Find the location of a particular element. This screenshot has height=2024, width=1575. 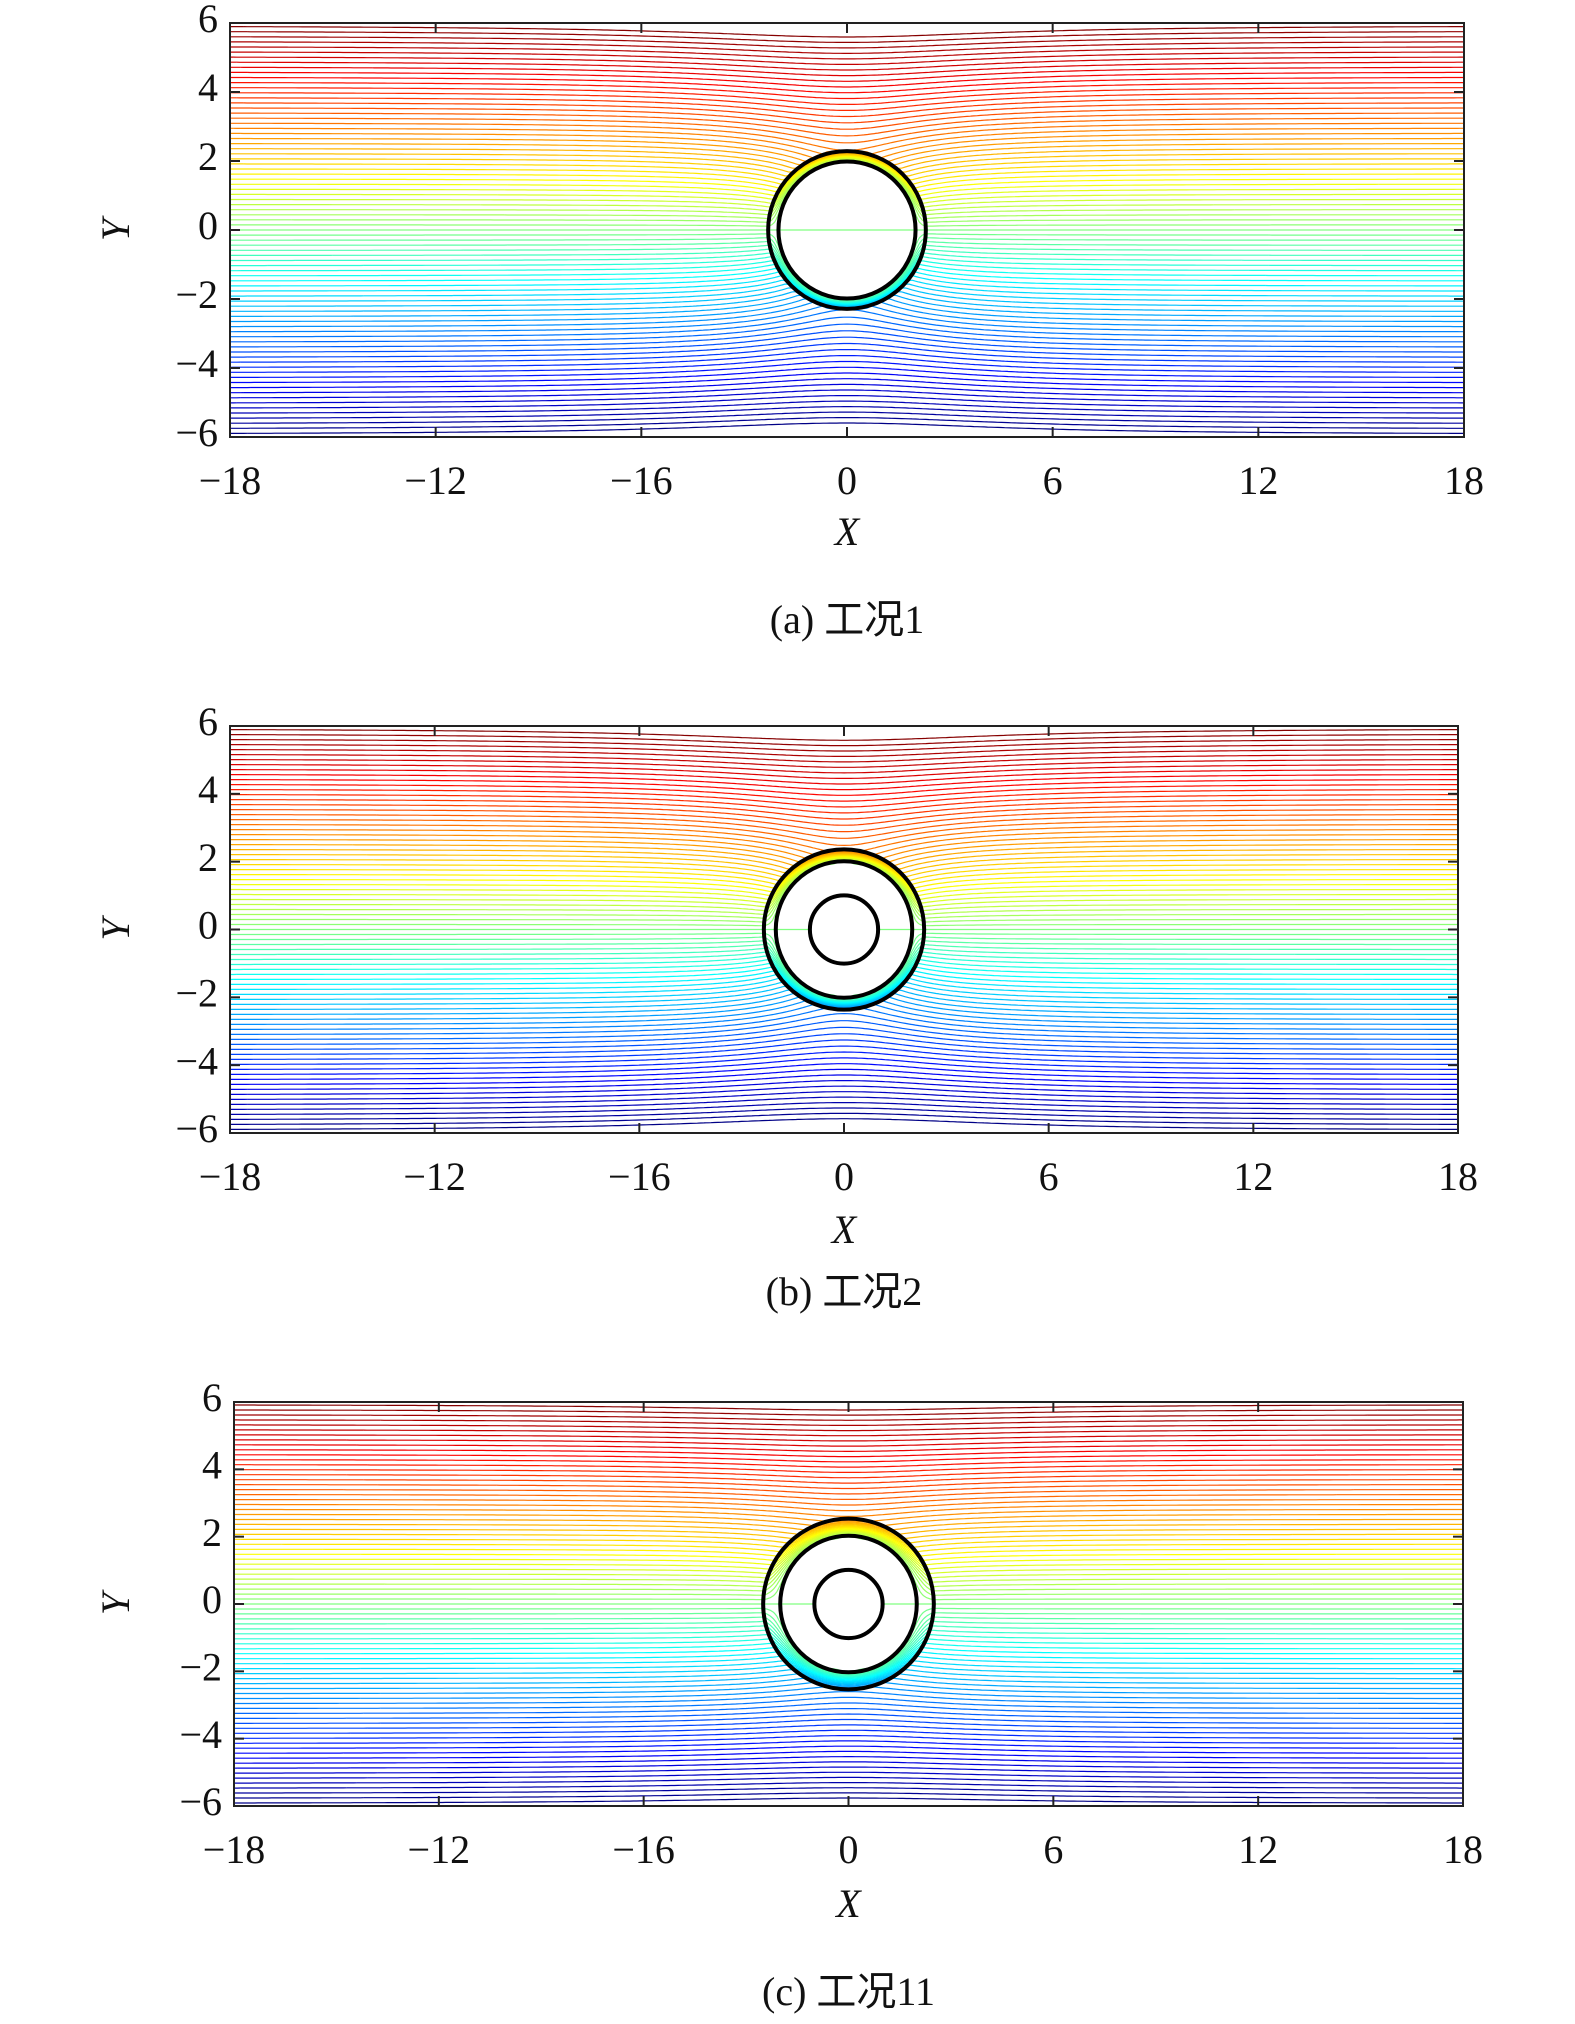

x-tick-label: −16 is located at coordinates (639, 1176).